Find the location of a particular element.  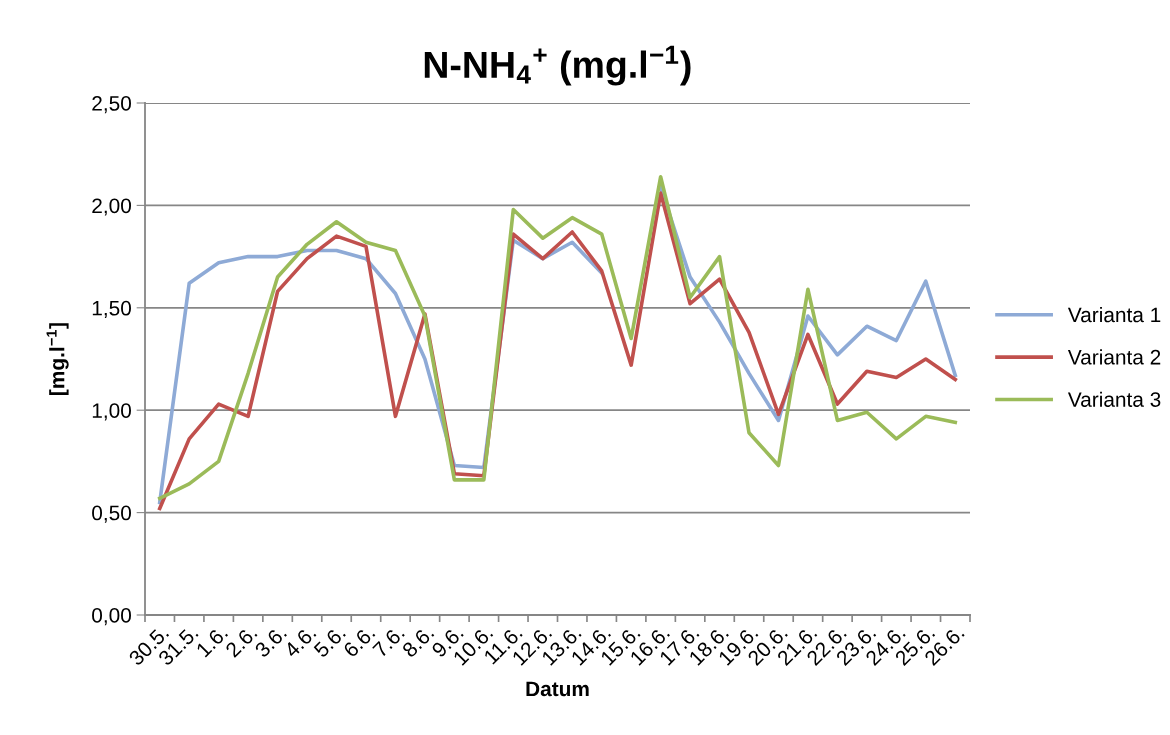

y-tick-label: 1,00 is located at coordinates (111, 412).